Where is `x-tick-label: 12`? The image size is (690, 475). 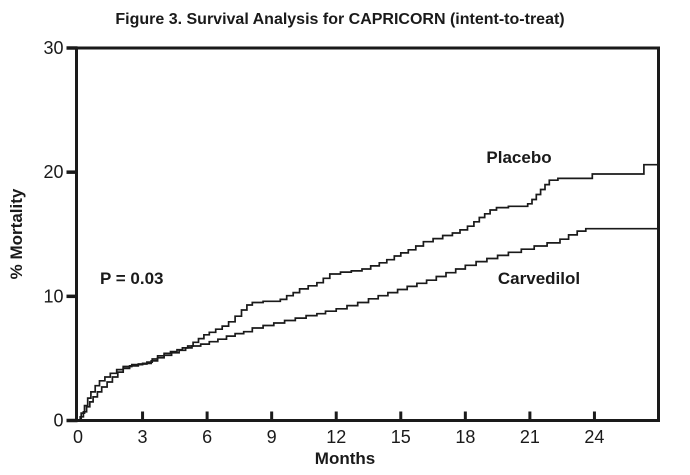 x-tick-label: 12 is located at coordinates (336, 437).